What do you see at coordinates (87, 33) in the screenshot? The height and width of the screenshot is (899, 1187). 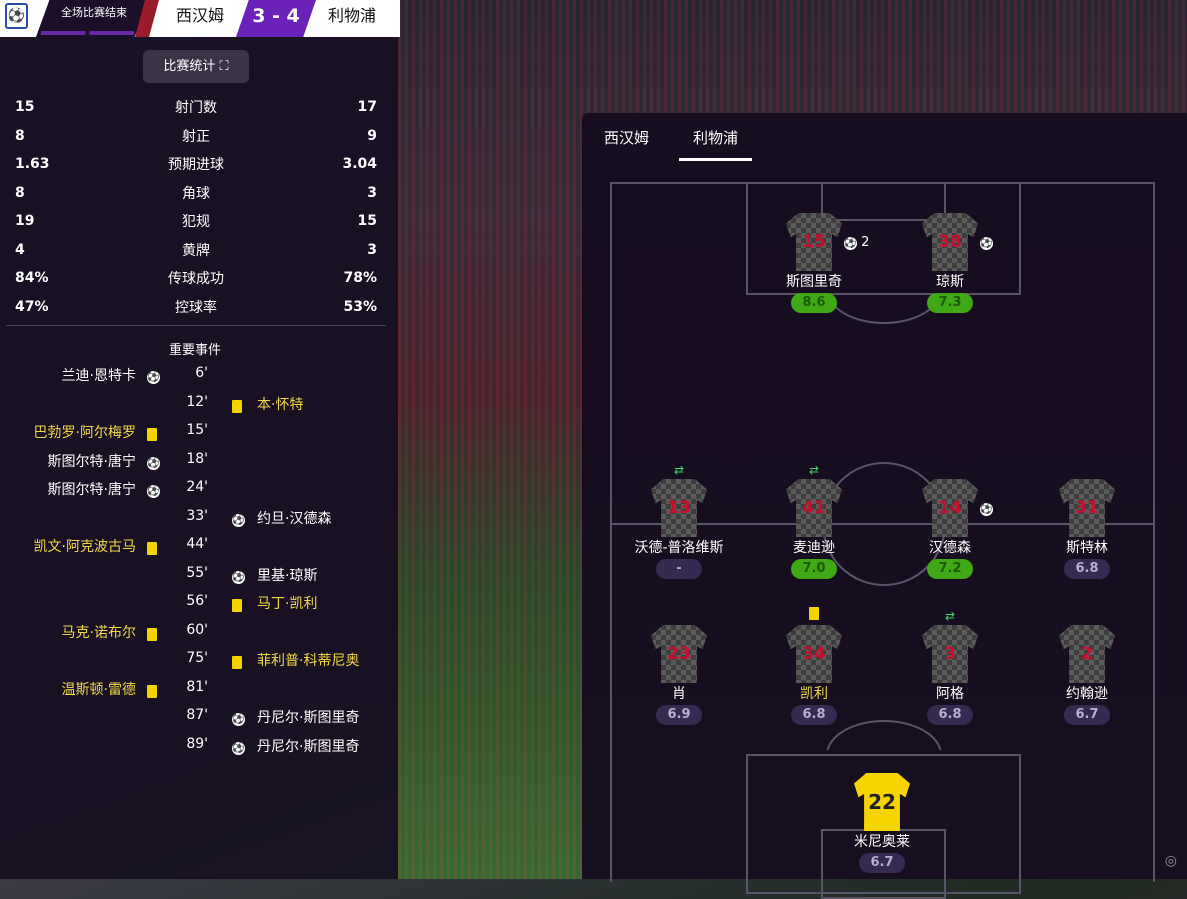 I see `progress-bars` at bounding box center [87, 33].